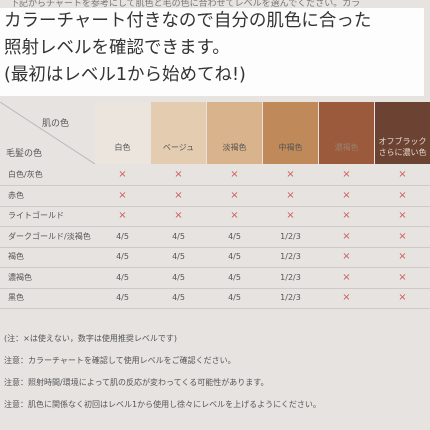 This screenshot has width=430, height=430. What do you see at coordinates (16, 256) in the screenshot?
I see `row-label: 褐色` at bounding box center [16, 256].